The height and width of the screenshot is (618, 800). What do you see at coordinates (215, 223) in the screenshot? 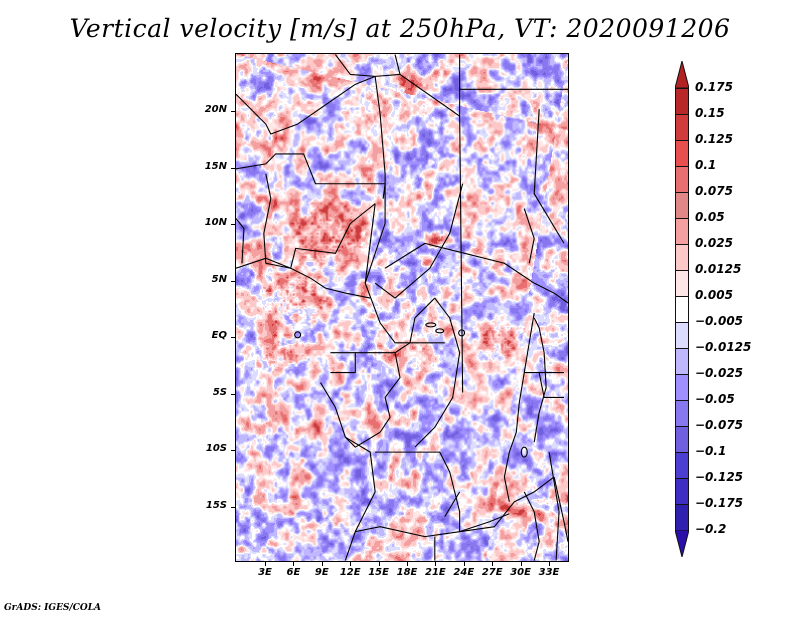
I see `y-tick-label: 10N` at bounding box center [215, 223].